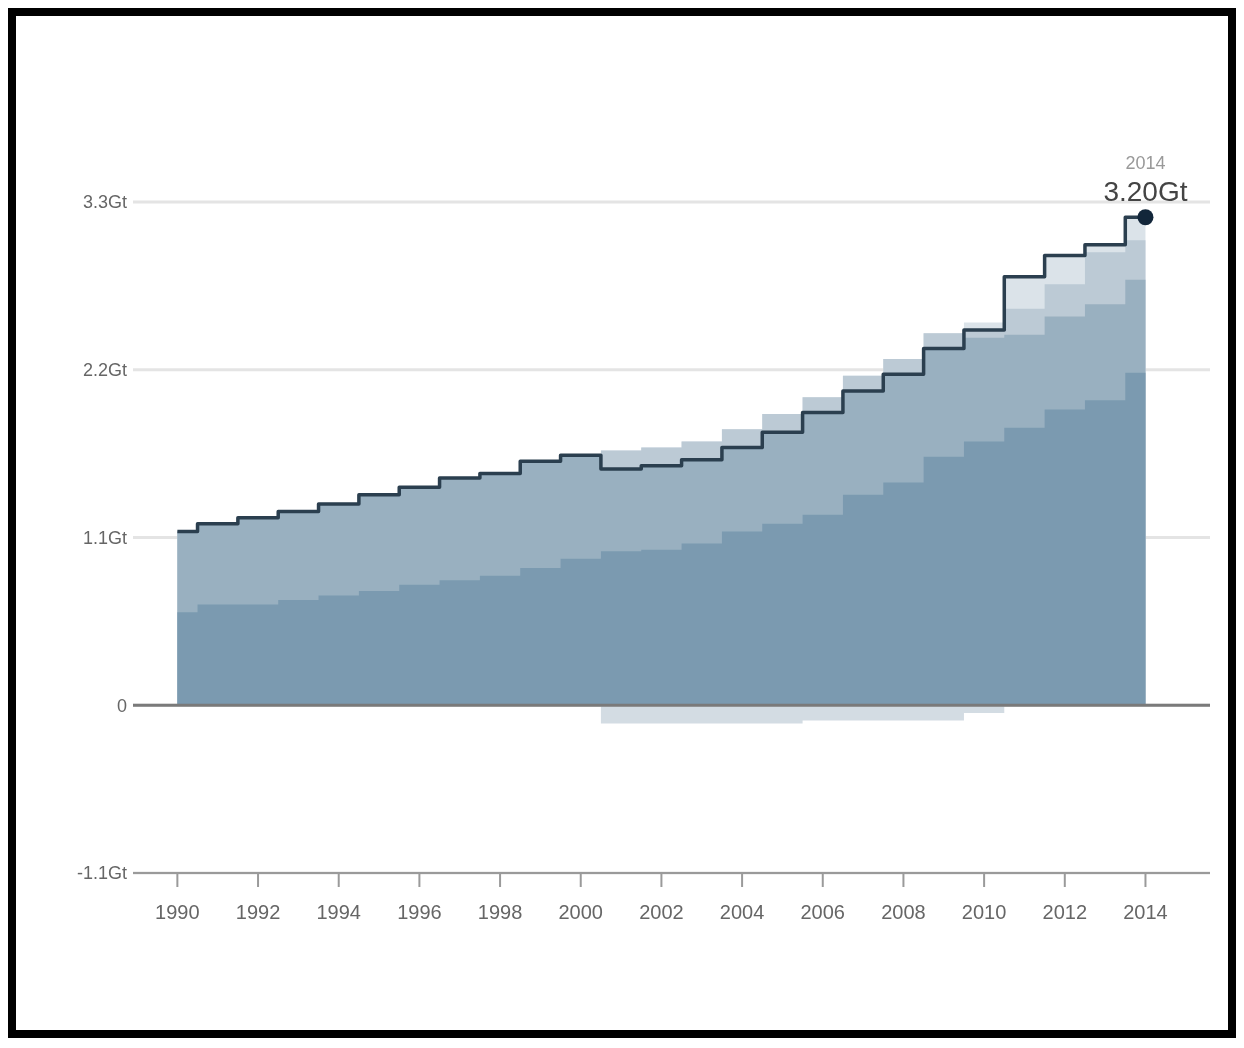 The height and width of the screenshot is (1048, 1244). Describe the element at coordinates (177, 912) in the screenshot. I see `x-tick-label: 1990` at that location.